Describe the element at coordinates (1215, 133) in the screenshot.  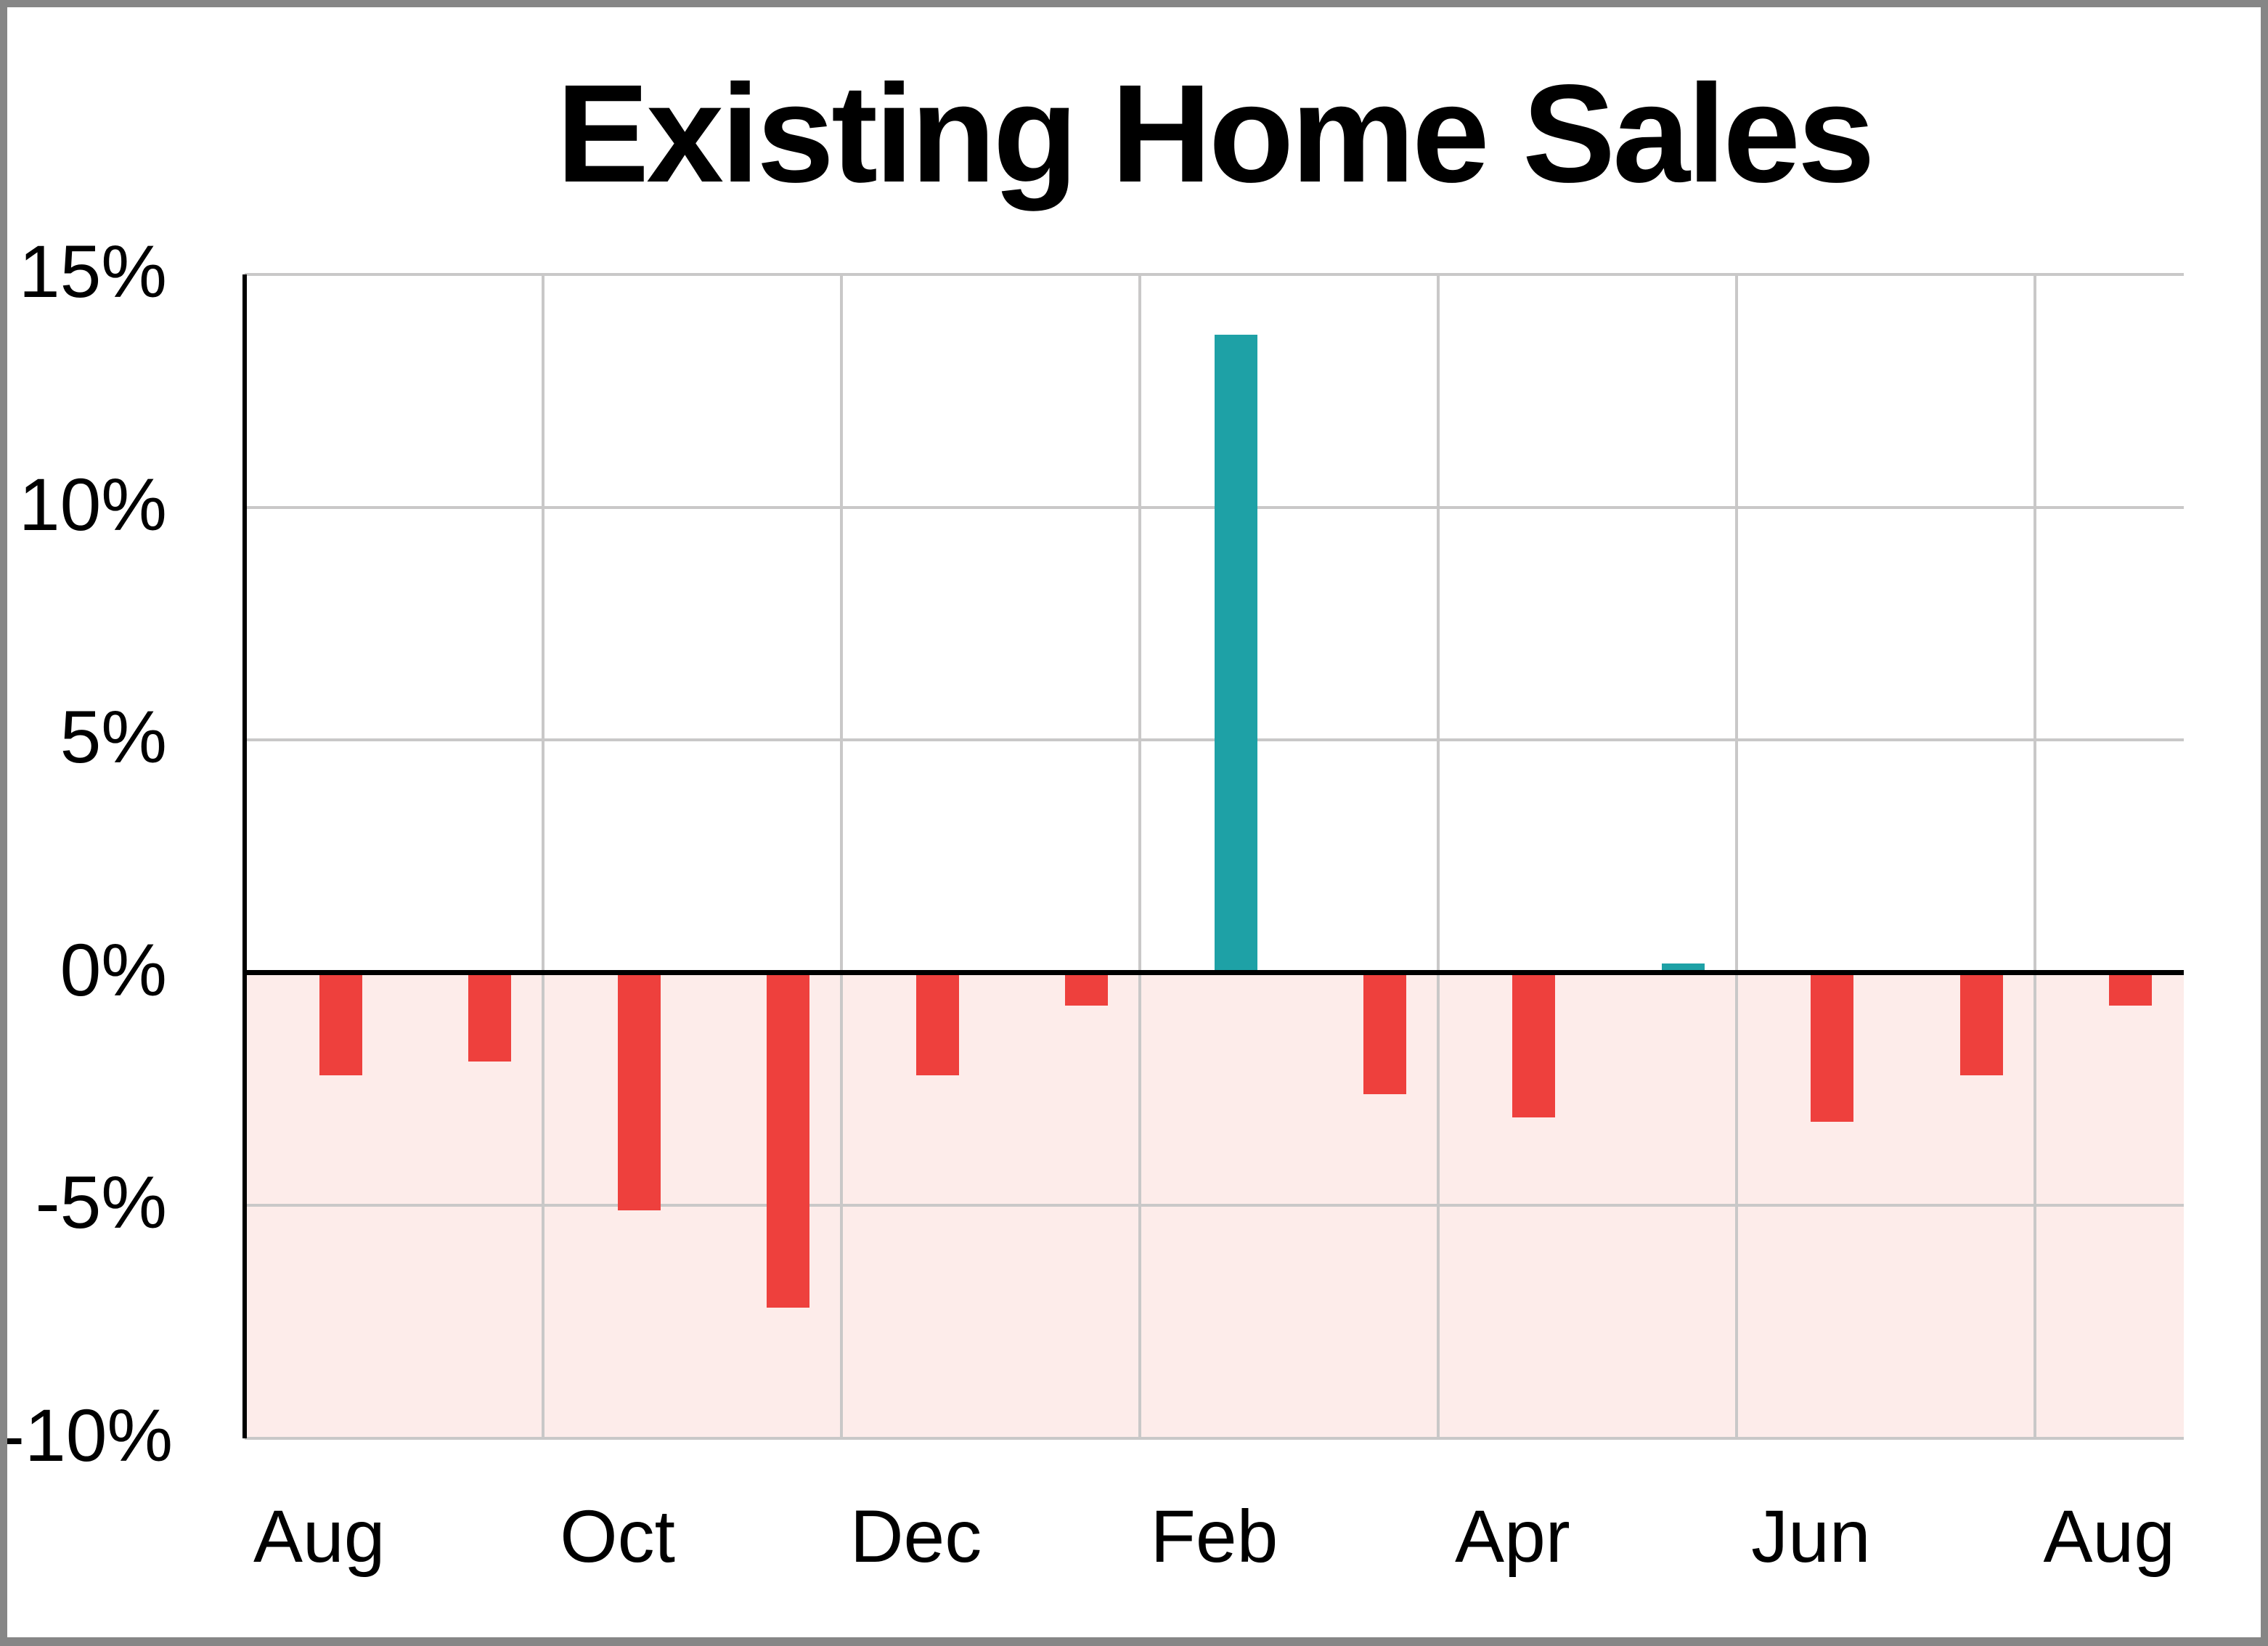
I see `chart-title: Existing Home Sales` at that location.